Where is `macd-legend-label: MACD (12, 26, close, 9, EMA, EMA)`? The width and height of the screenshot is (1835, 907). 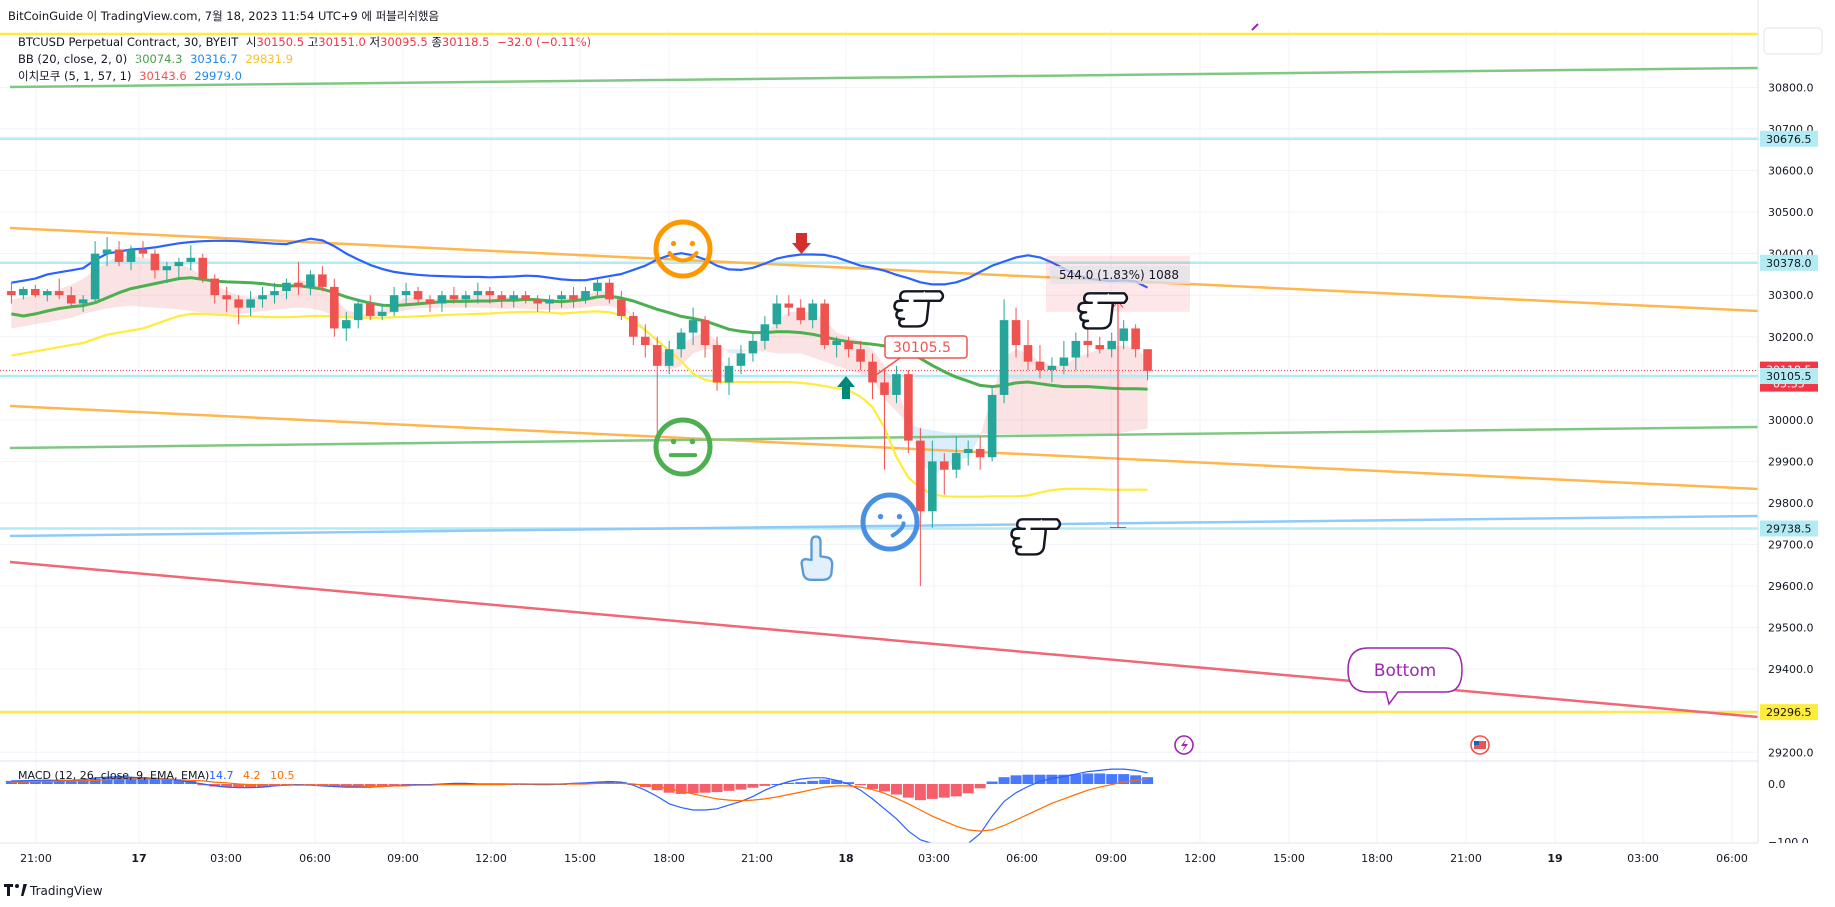
macd-legend-label: MACD (12, 26, close, 9, EMA, EMA) is located at coordinates (113, 775).